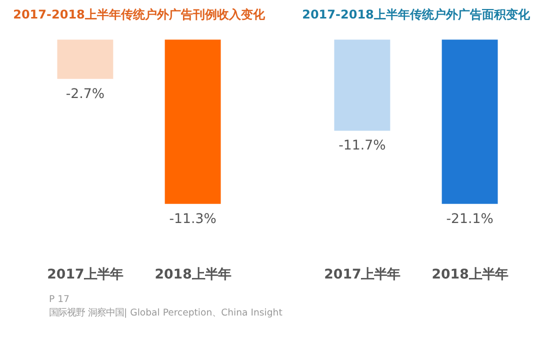 Image resolution: width=554 pixels, height=345 pixels. What do you see at coordinates (470, 219) in the screenshot?
I see `data-label: -21.1%` at bounding box center [470, 219].